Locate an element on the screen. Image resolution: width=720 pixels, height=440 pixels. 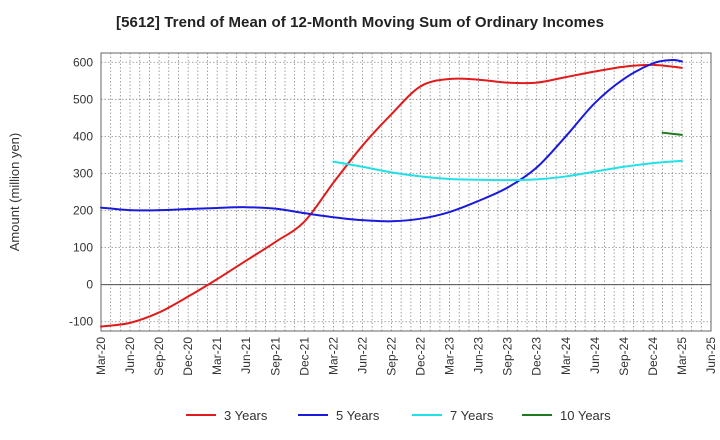
legend-item-3-years: 3 Years is located at coordinates (227, 415).